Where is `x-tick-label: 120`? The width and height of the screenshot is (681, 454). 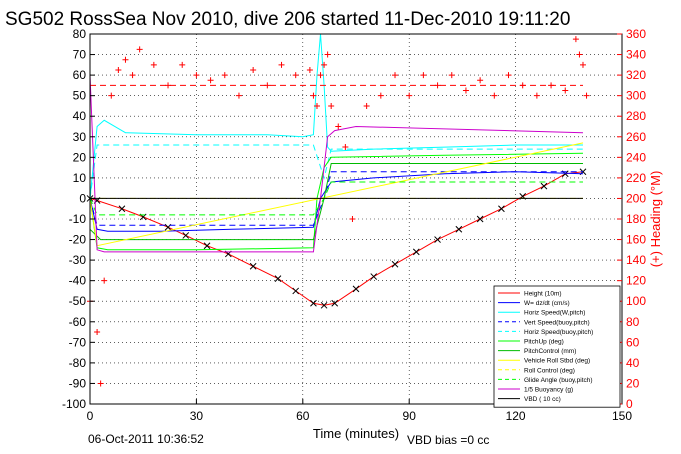
x-tick-label: 120 is located at coordinates (516, 416).